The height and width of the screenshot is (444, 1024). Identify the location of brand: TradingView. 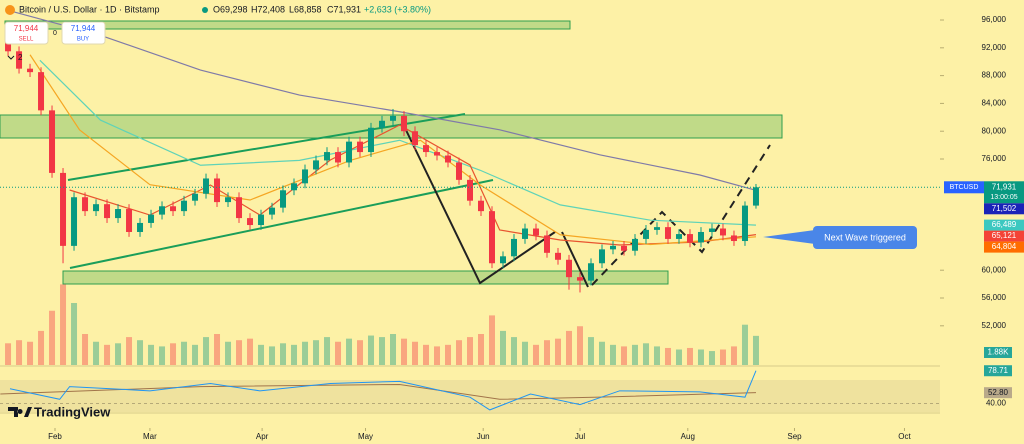
(59, 411).